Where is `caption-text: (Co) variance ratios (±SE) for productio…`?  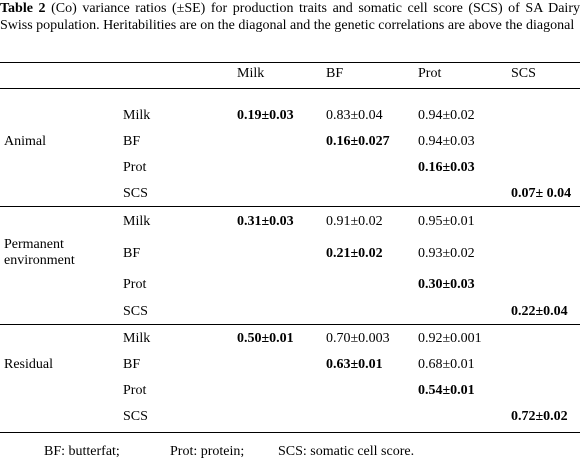
caption-text: (Co) variance ratios (±SE) for productio… is located at coordinates (290, 17).